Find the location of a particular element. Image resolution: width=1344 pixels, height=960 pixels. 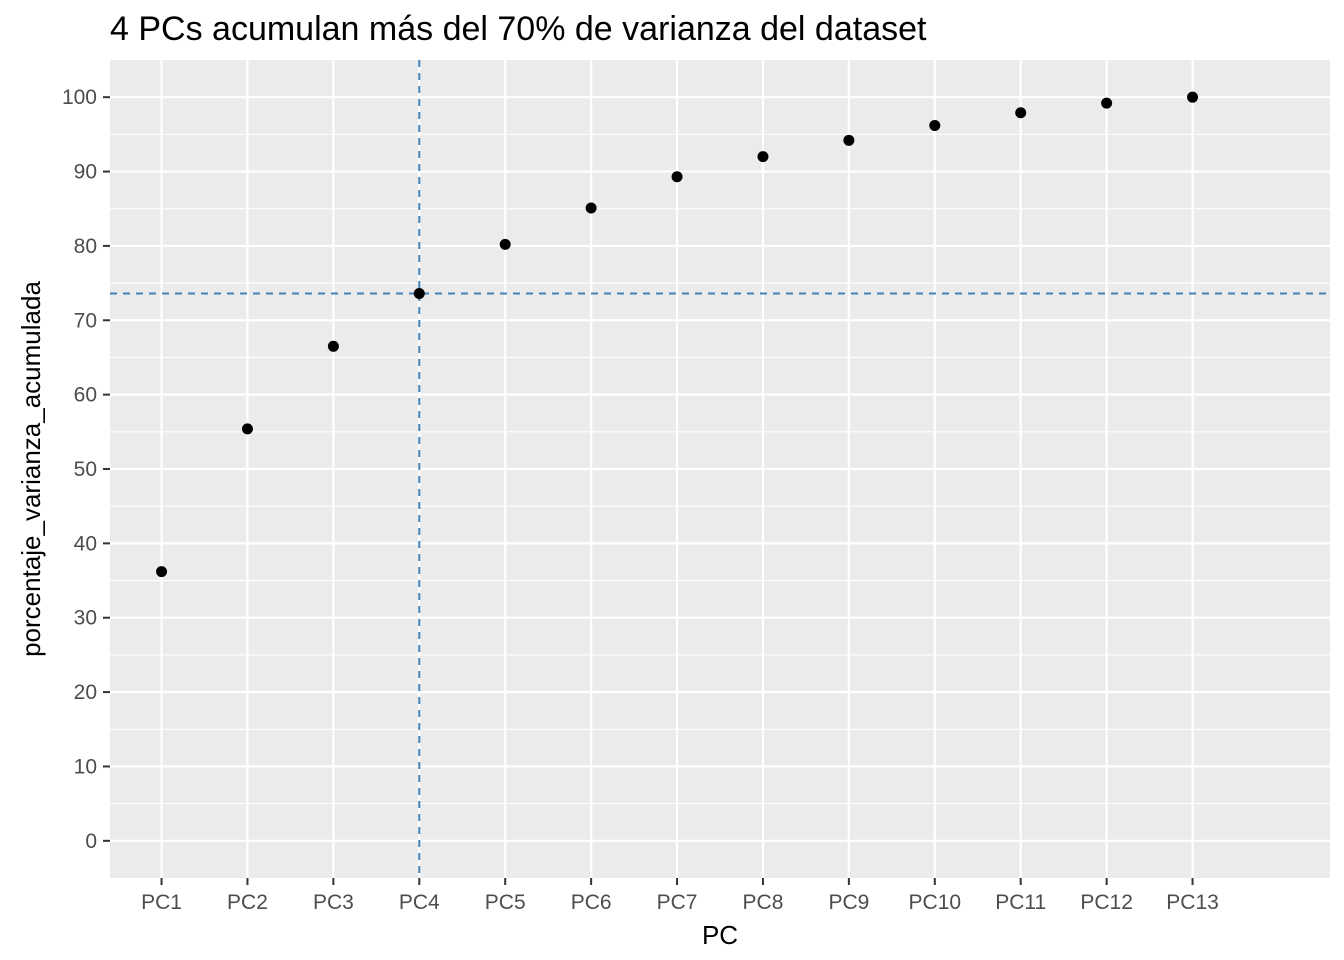

y-tick-label: 30 is located at coordinates (85, 618).